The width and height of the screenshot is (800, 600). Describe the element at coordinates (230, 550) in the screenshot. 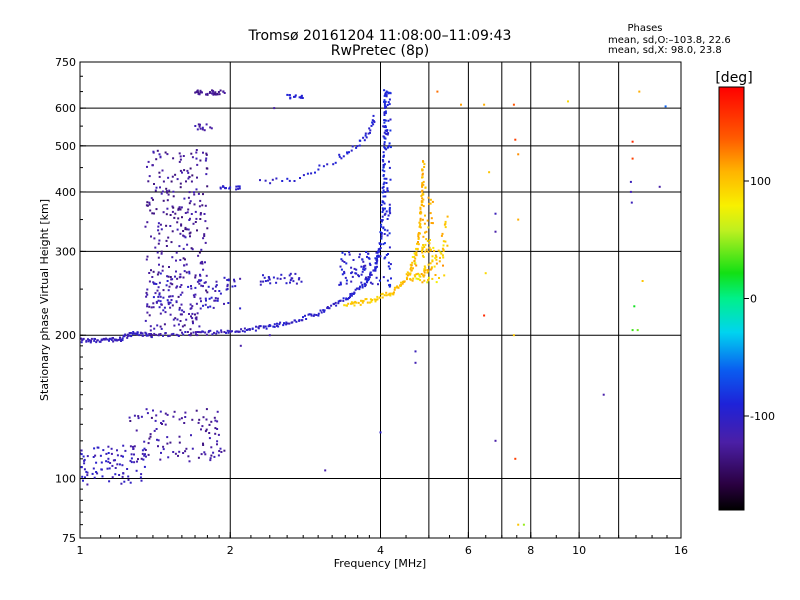

I see `x-tick-label: 2` at that location.